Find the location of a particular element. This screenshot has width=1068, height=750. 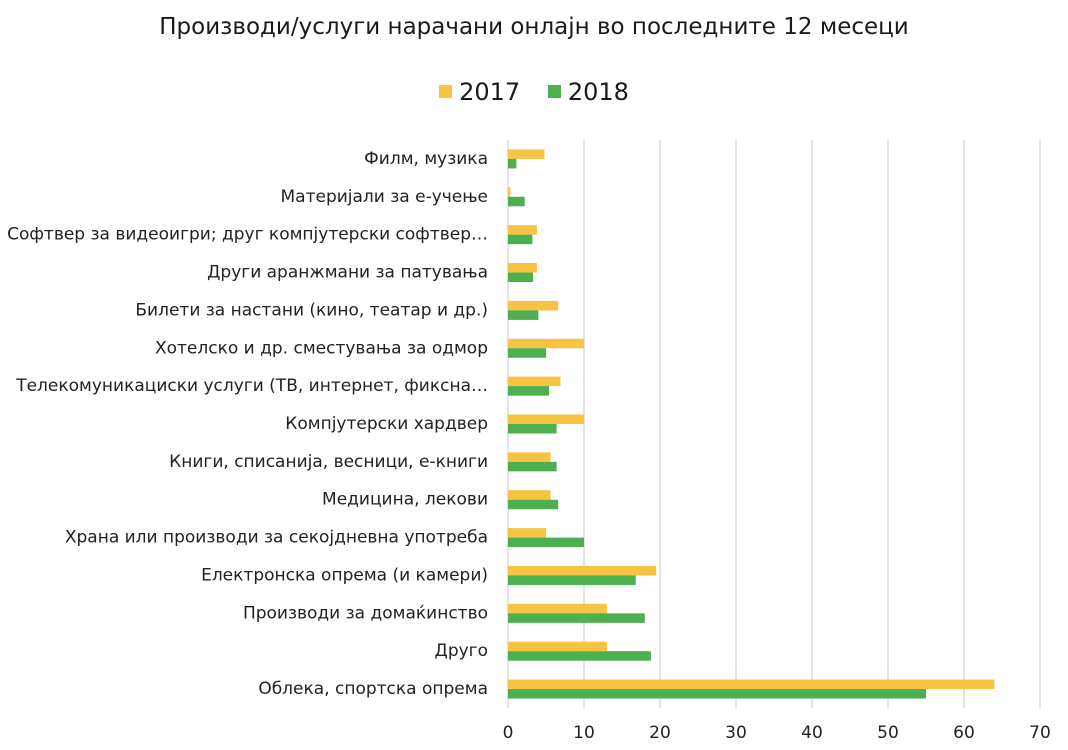

category-label: Материјали за е-учење is located at coordinates (385, 197).